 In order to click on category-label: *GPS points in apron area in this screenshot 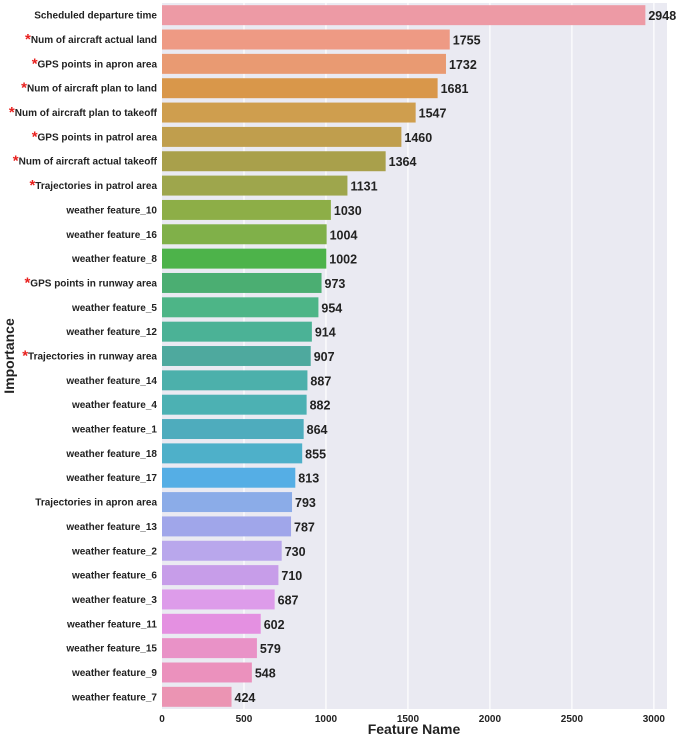, I will do `click(95, 63)`.